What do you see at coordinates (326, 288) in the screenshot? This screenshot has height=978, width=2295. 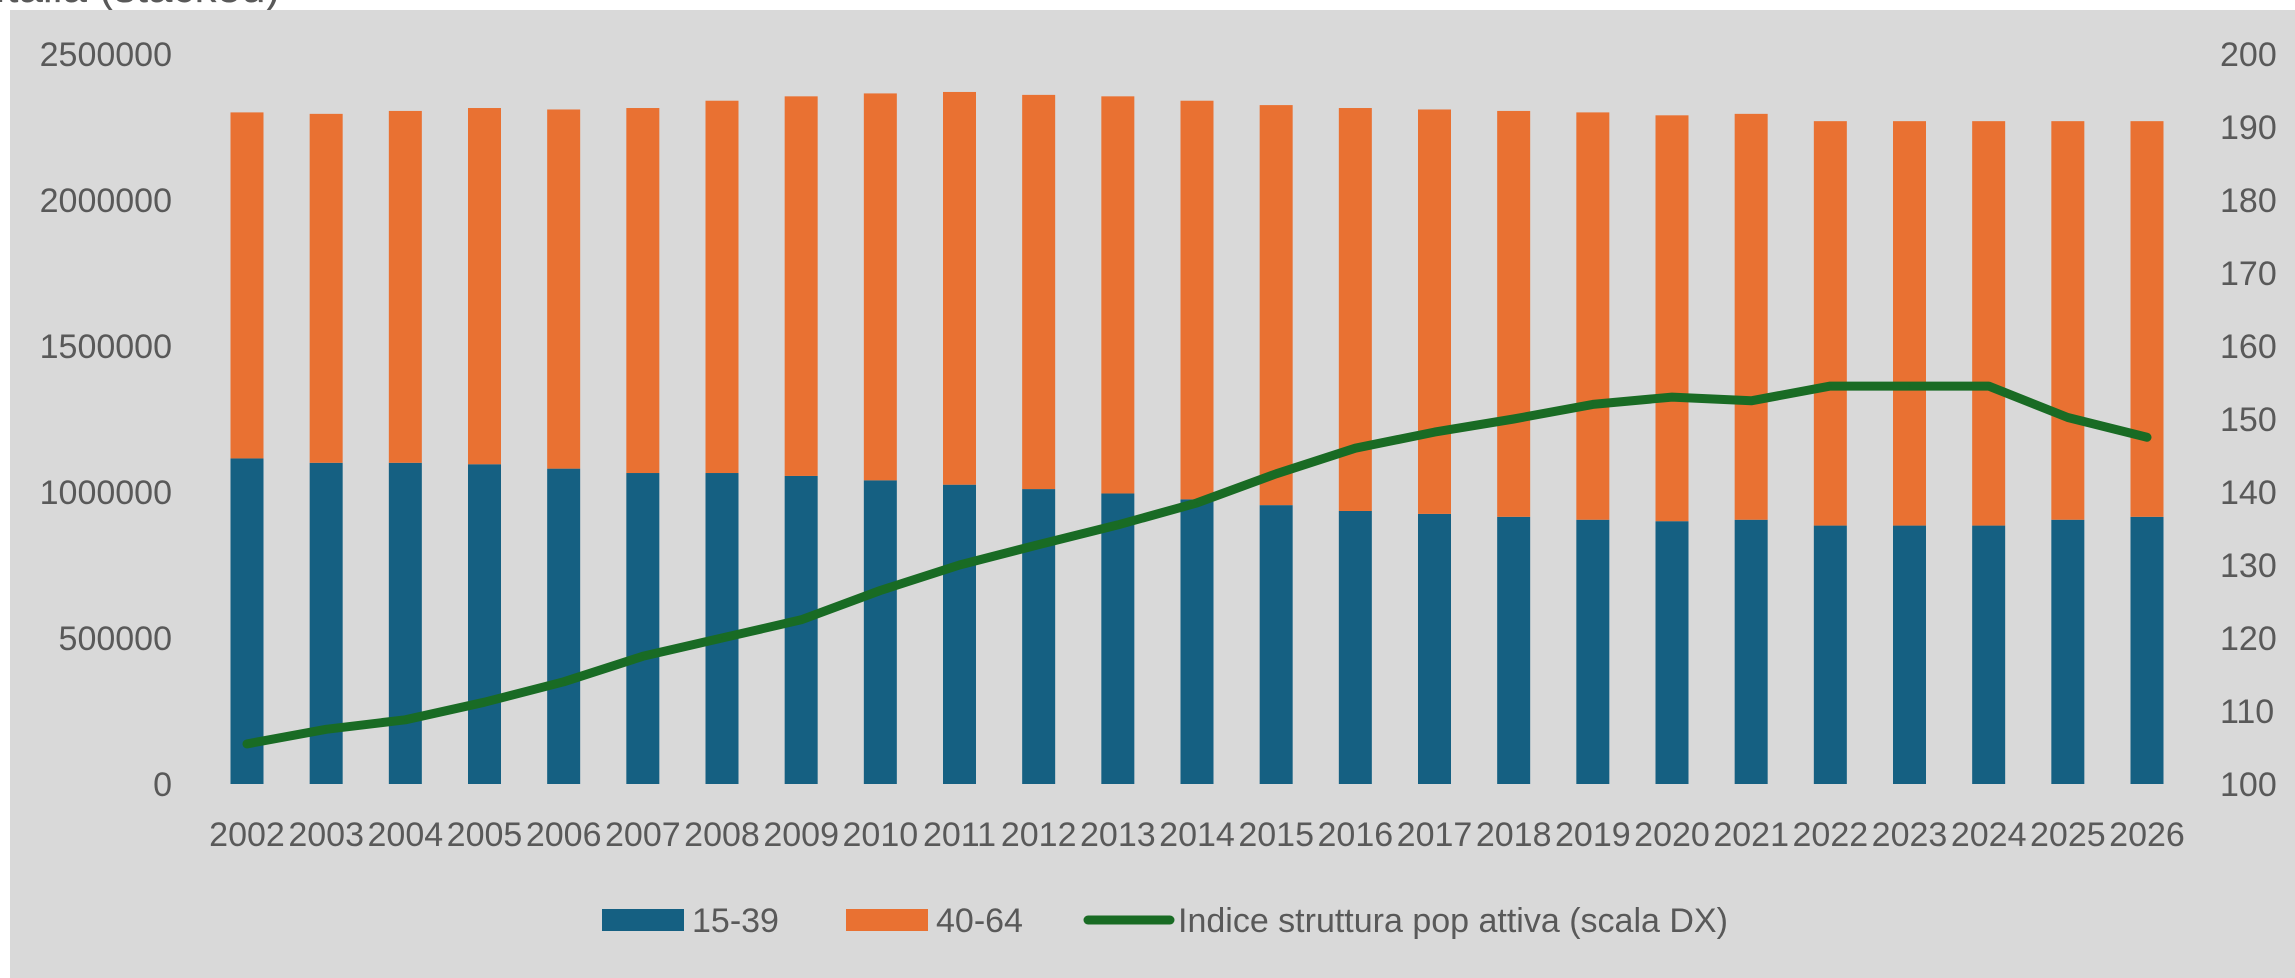 I see `bar-40-64-2003` at bounding box center [326, 288].